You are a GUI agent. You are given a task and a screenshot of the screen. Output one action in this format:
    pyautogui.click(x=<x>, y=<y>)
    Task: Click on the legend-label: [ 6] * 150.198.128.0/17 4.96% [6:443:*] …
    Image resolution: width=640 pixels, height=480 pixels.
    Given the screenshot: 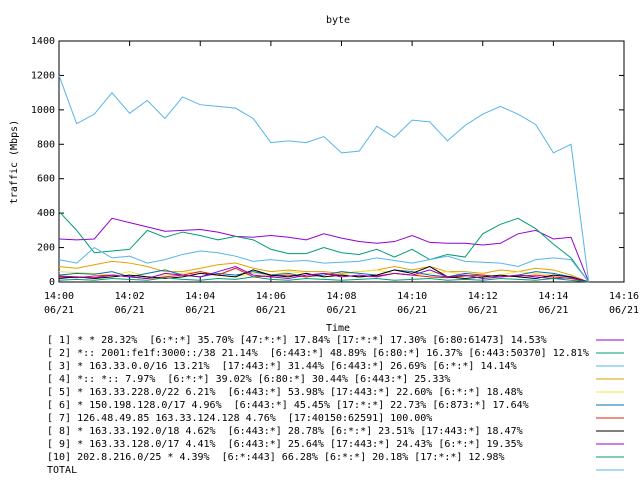 What is the action you would take?
    pyautogui.click(x=288, y=405)
    